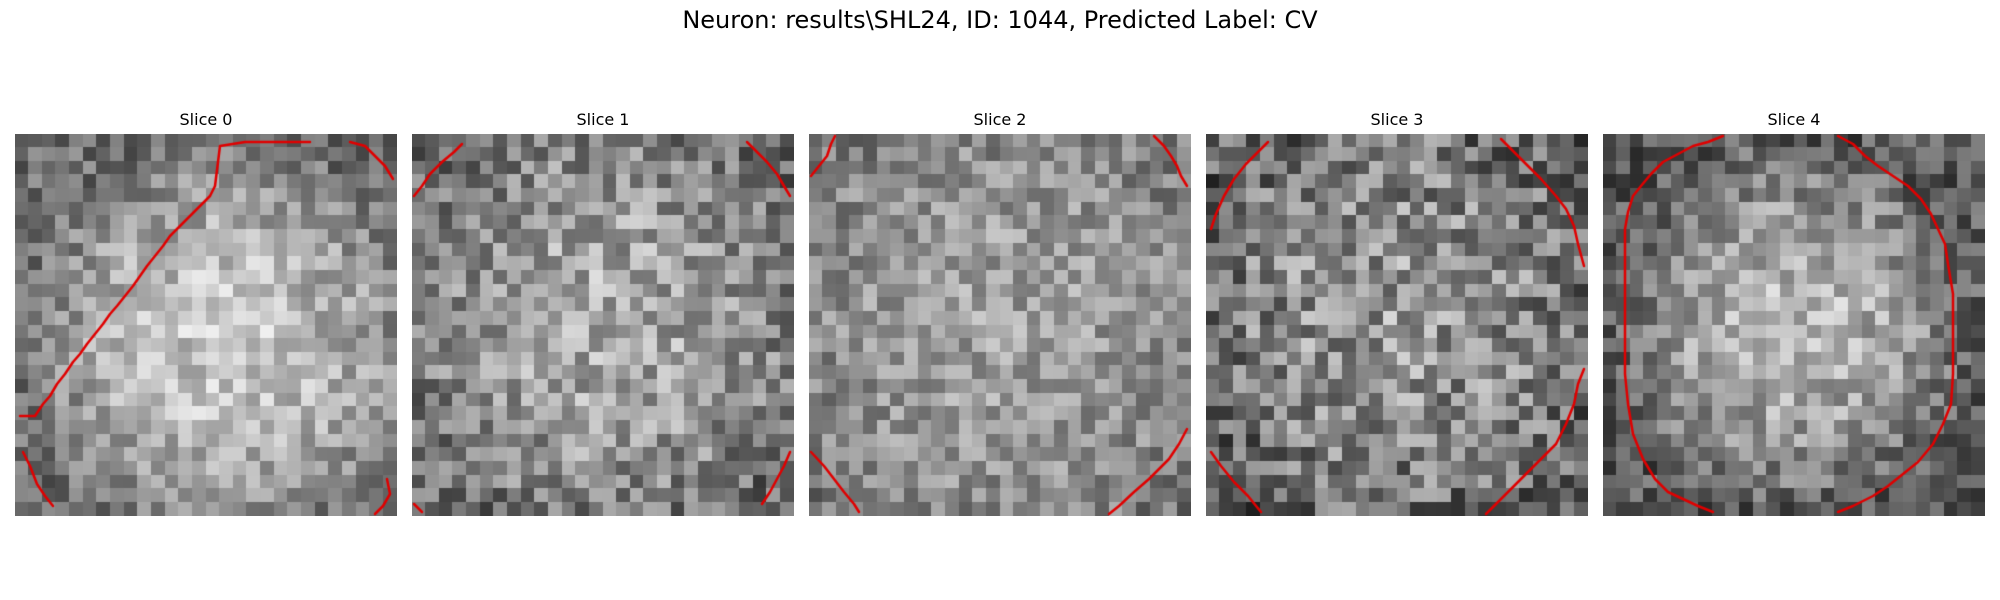 This screenshot has width=2000, height=600. I want to click on slice-title: Slice 4, so click(1794, 119).